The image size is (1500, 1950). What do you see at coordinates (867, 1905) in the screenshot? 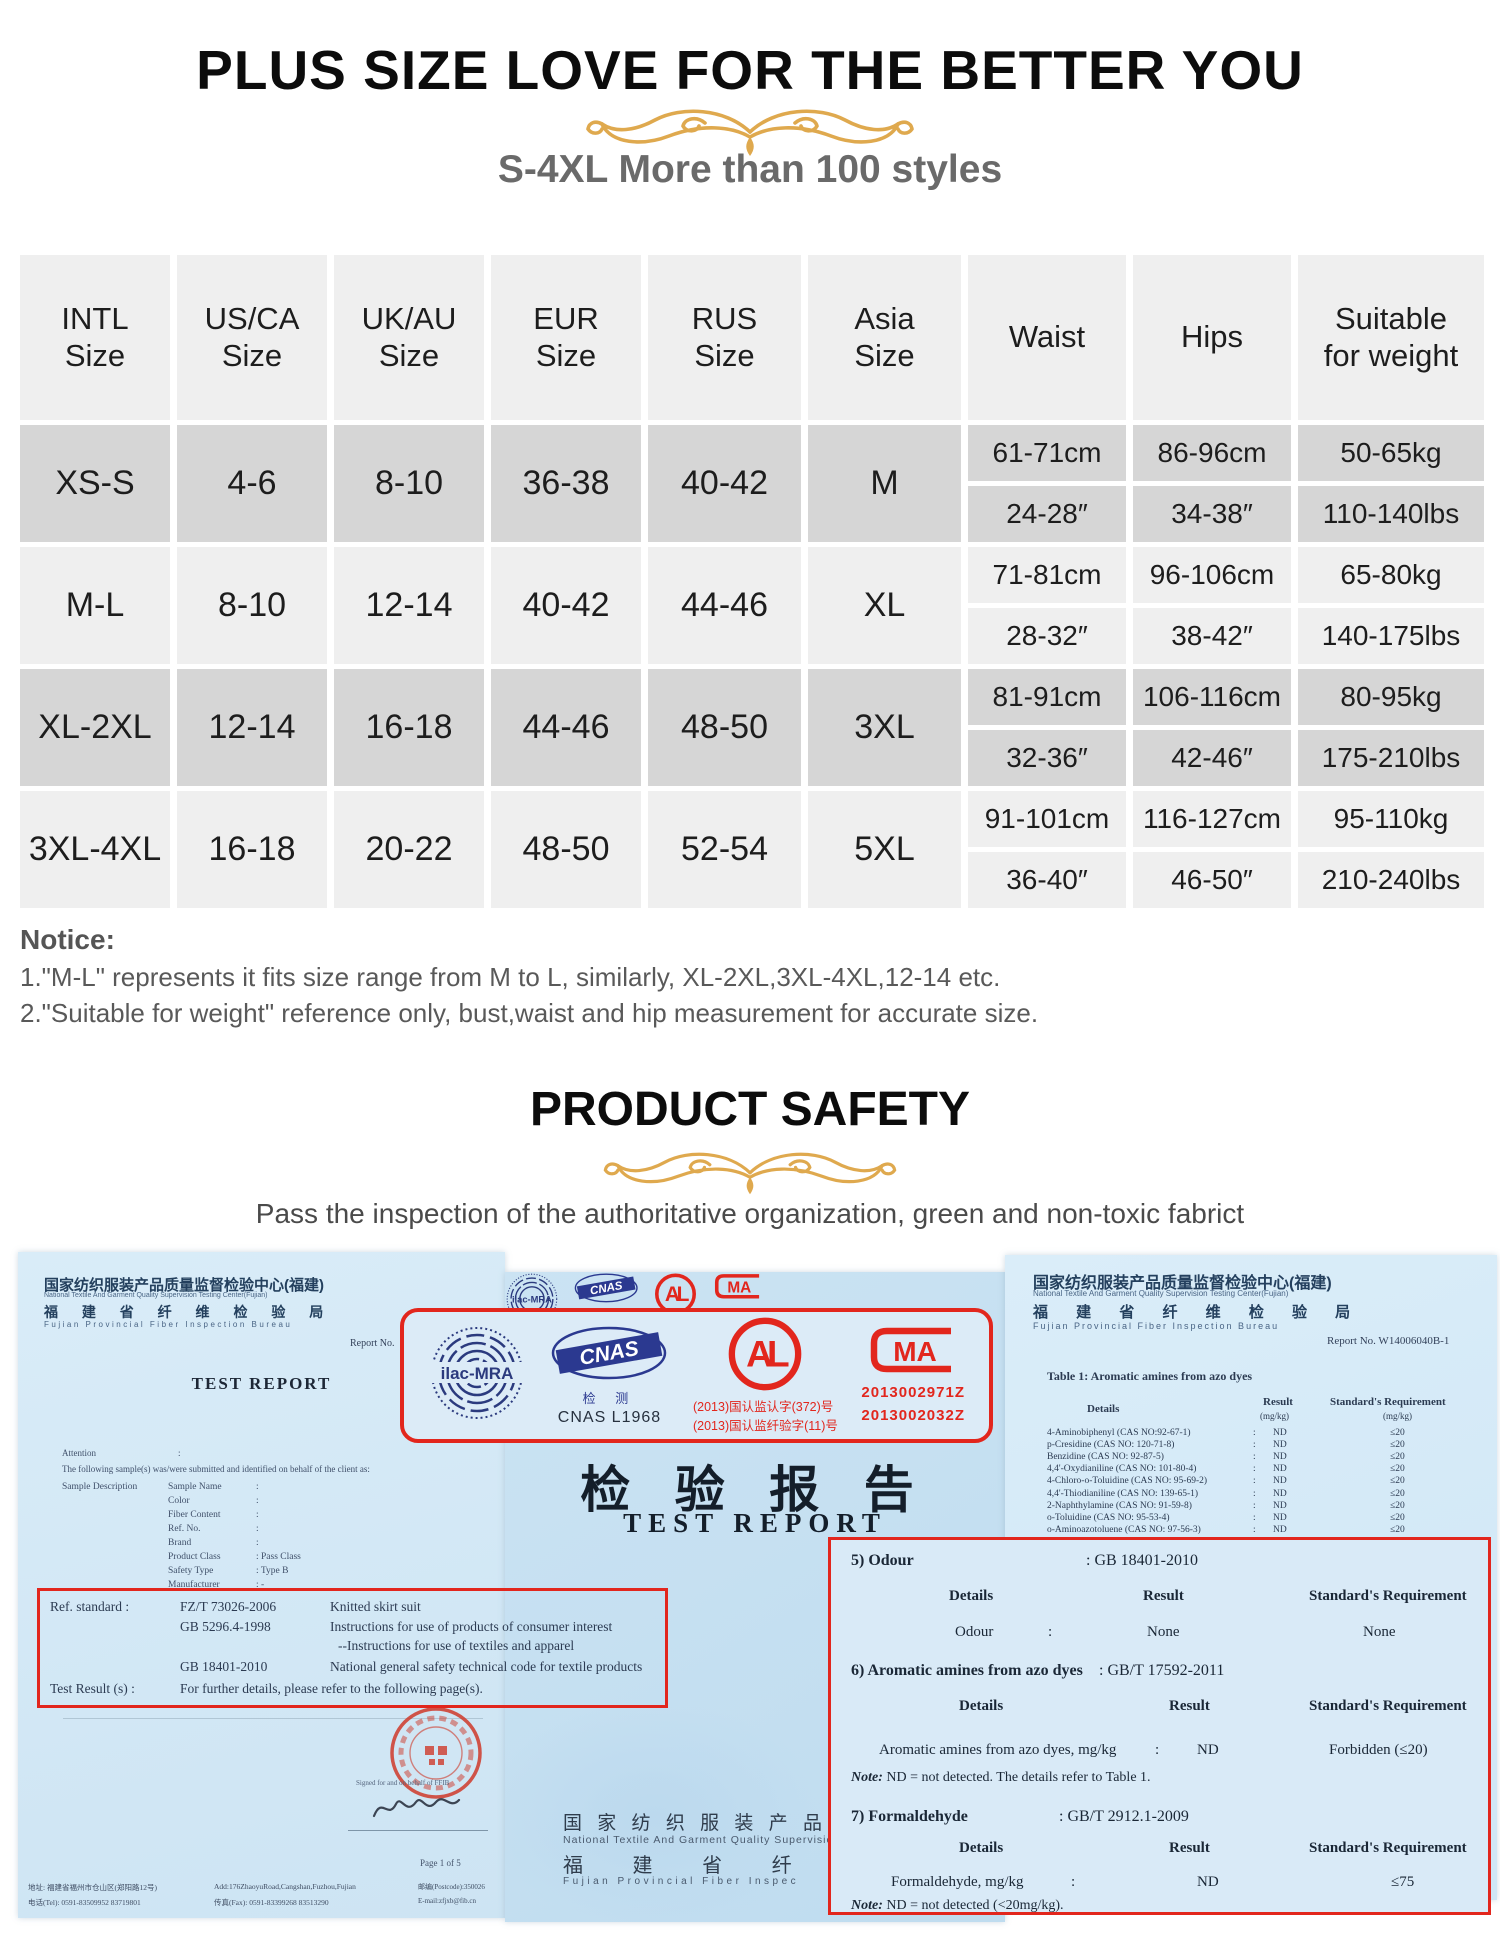
I see `note-label: Note:` at bounding box center [867, 1905].